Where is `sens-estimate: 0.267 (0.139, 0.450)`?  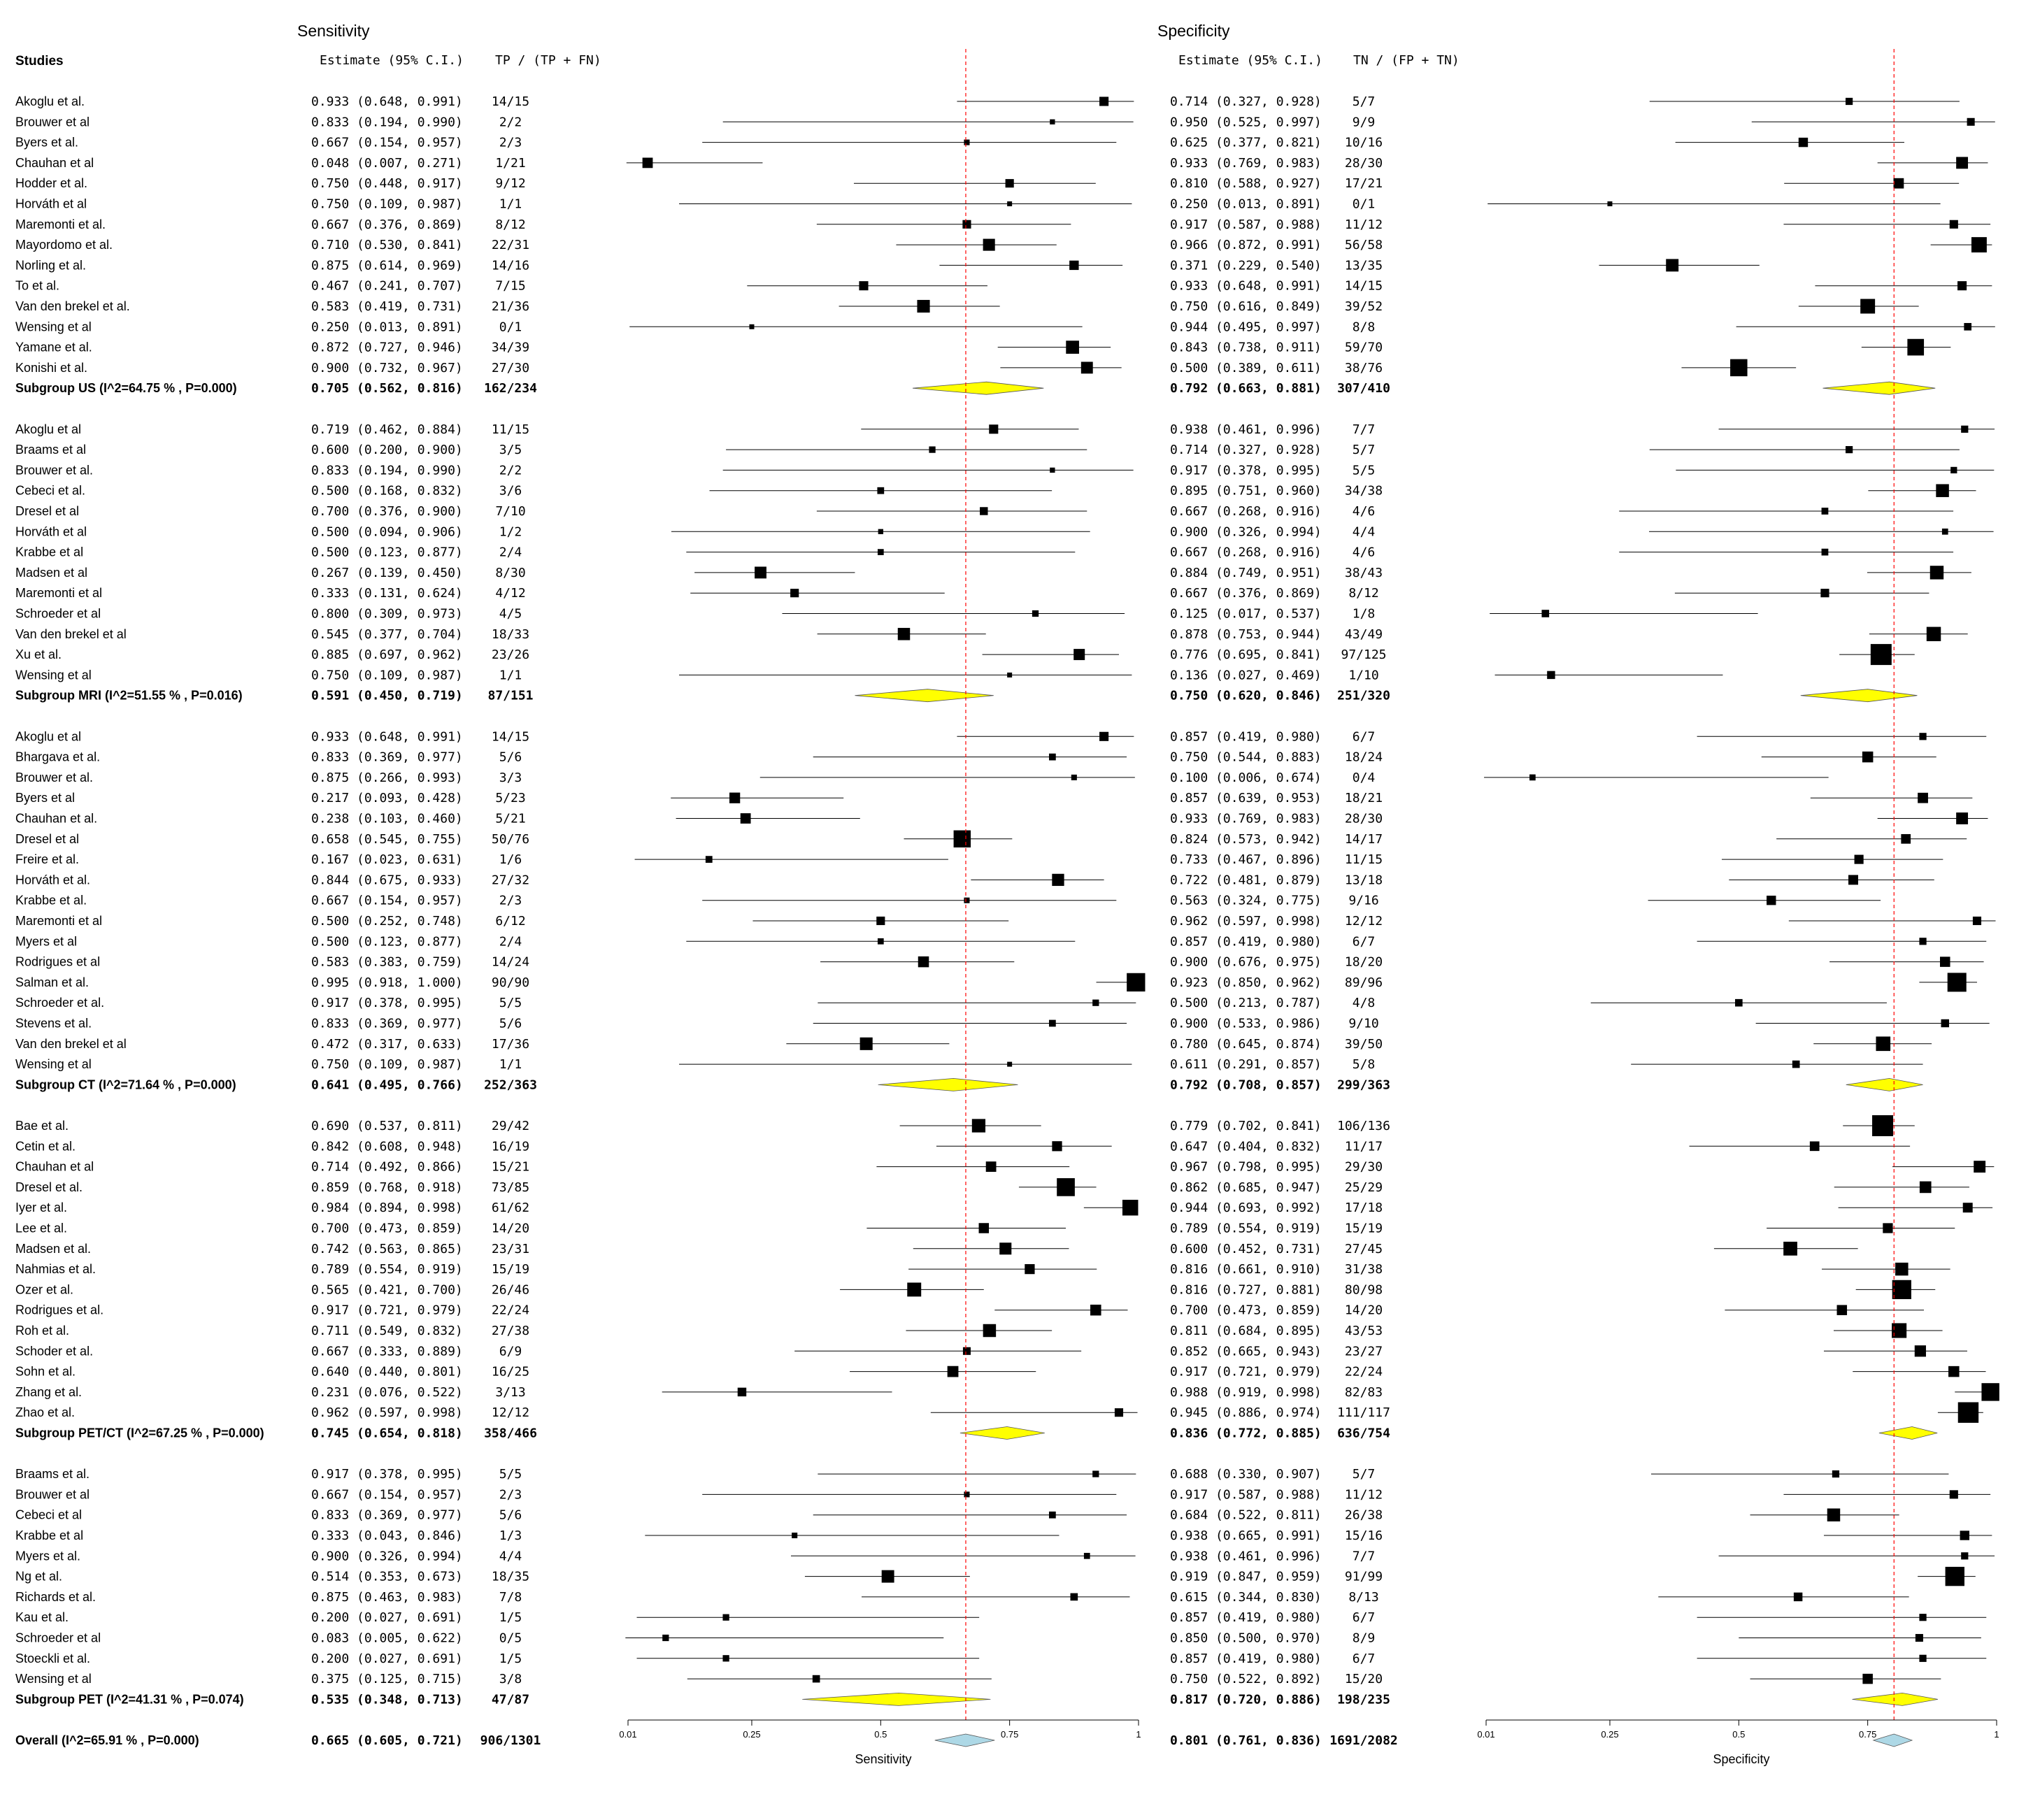
sens-estimate: 0.267 (0.139, 0.450) is located at coordinates (387, 573).